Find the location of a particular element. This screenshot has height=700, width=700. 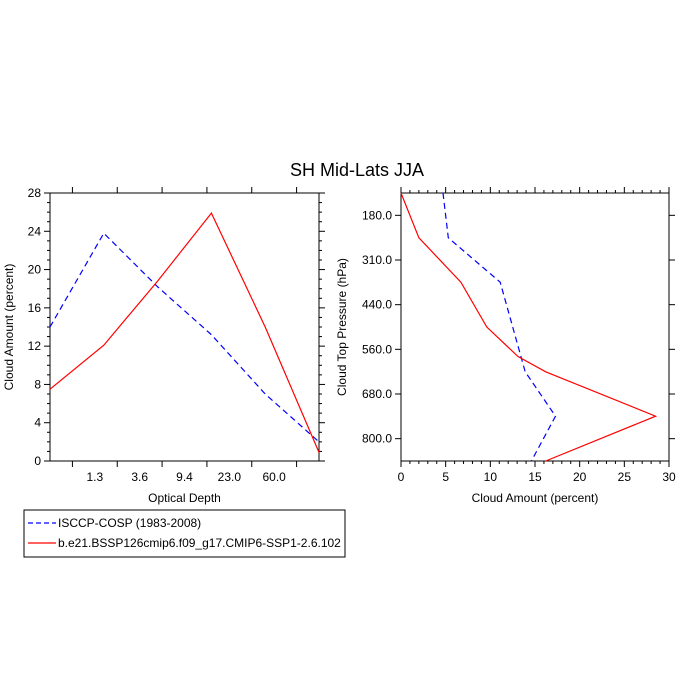

y-tick-label: 12 is located at coordinates (35, 346).